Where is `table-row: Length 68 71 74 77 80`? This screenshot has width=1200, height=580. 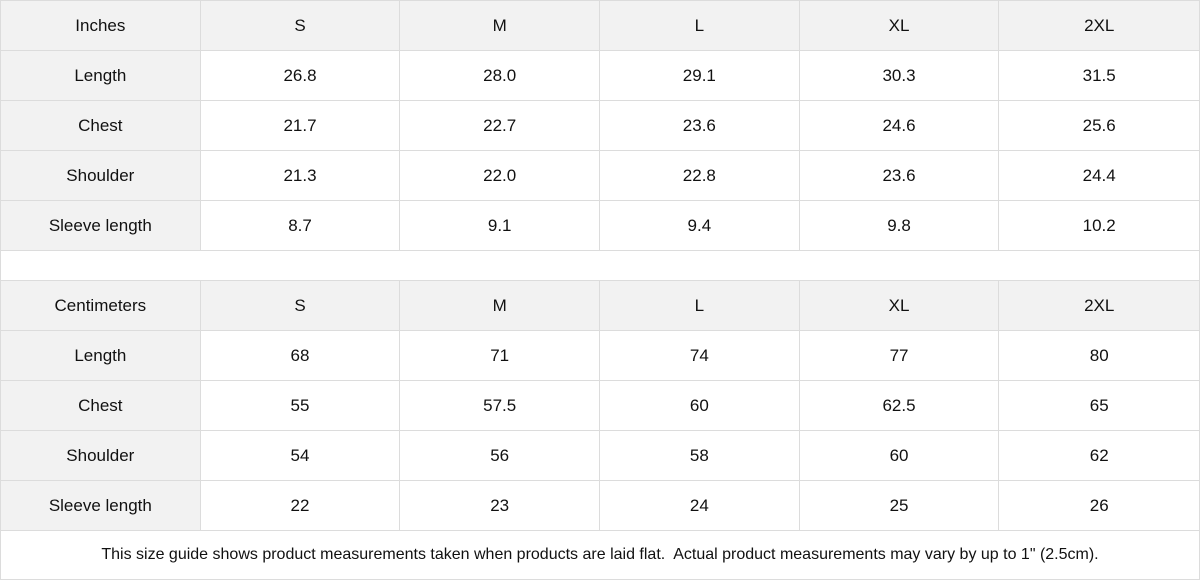 table-row: Length 68 71 74 77 80 is located at coordinates (600, 356).